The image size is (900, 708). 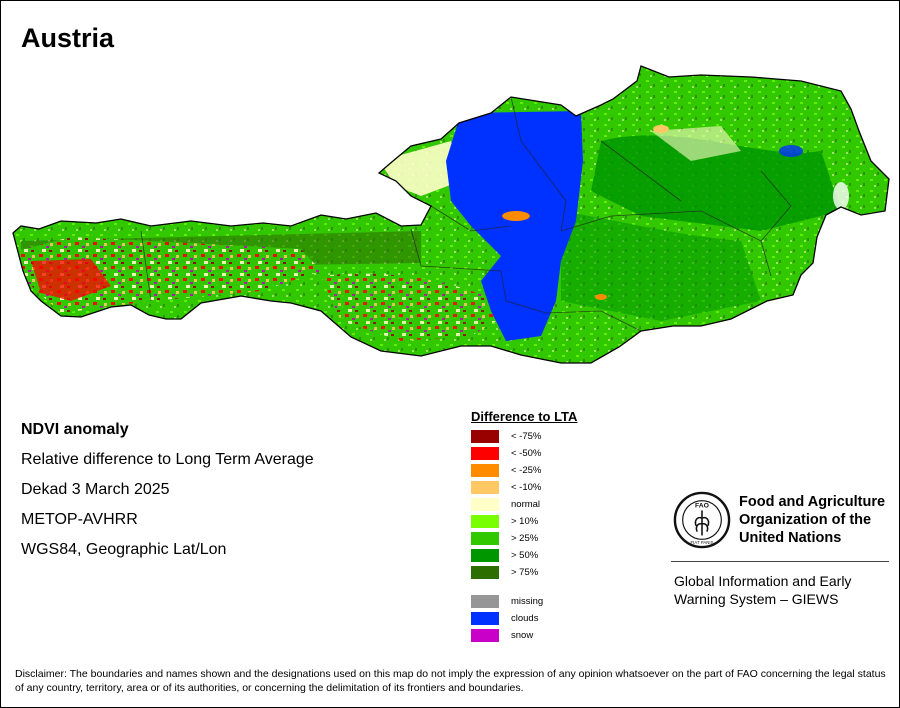 I want to click on fao-logo-icon: FAO FIAT PANIS, so click(x=702, y=520).